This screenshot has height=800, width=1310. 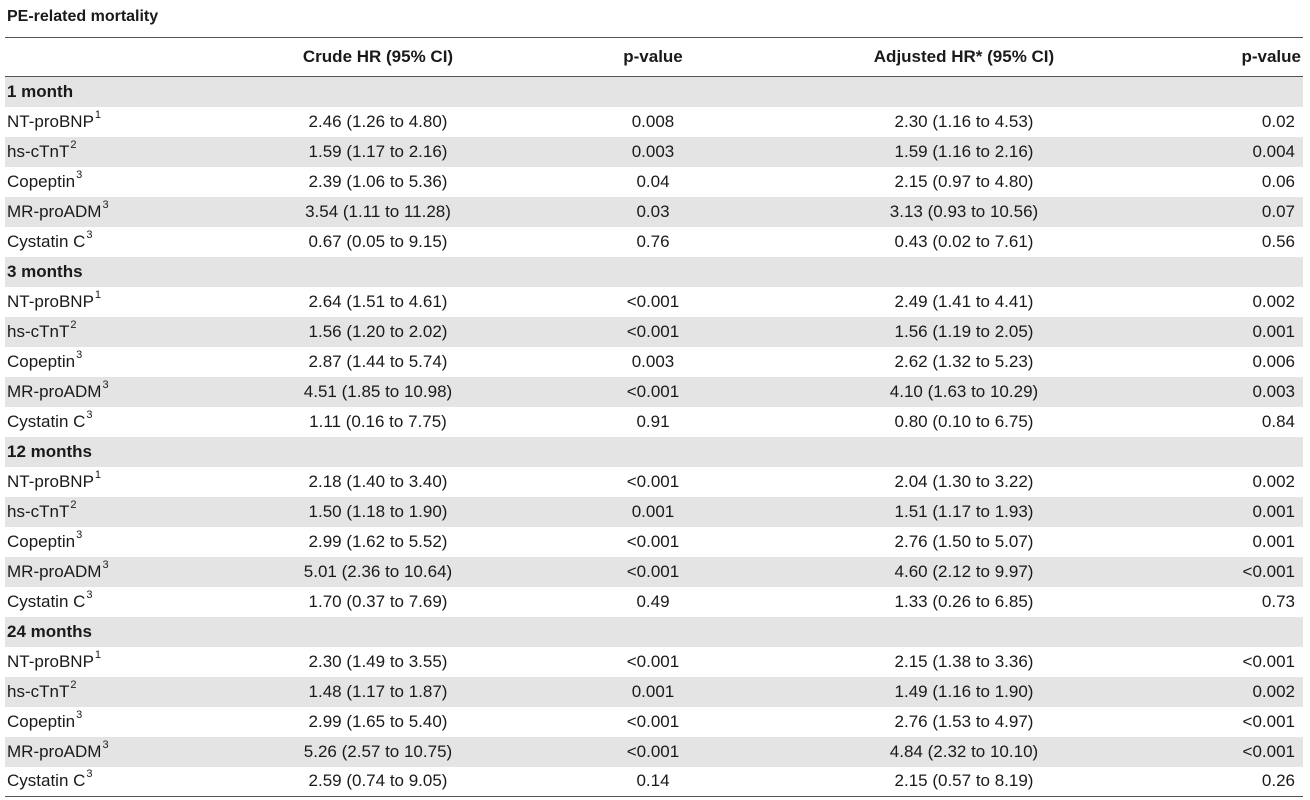 I want to click on adjusted-hr-cell: 2.30 (1.16 to 4.53), so click(x=964, y=121).